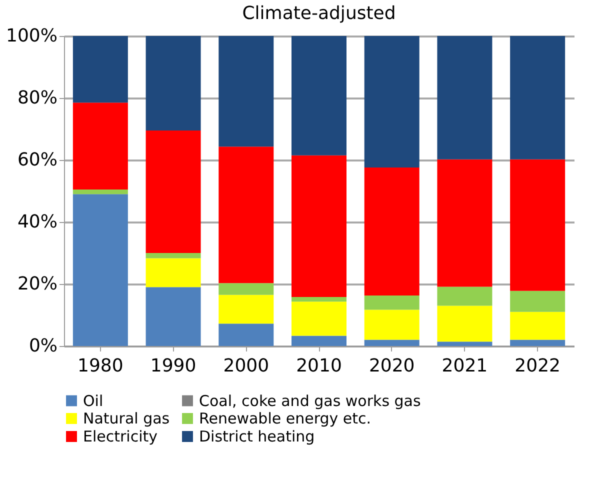 The width and height of the screenshot is (614, 493). Describe the element at coordinates (37, 160) in the screenshot. I see `y-tick-label: 60%` at that location.